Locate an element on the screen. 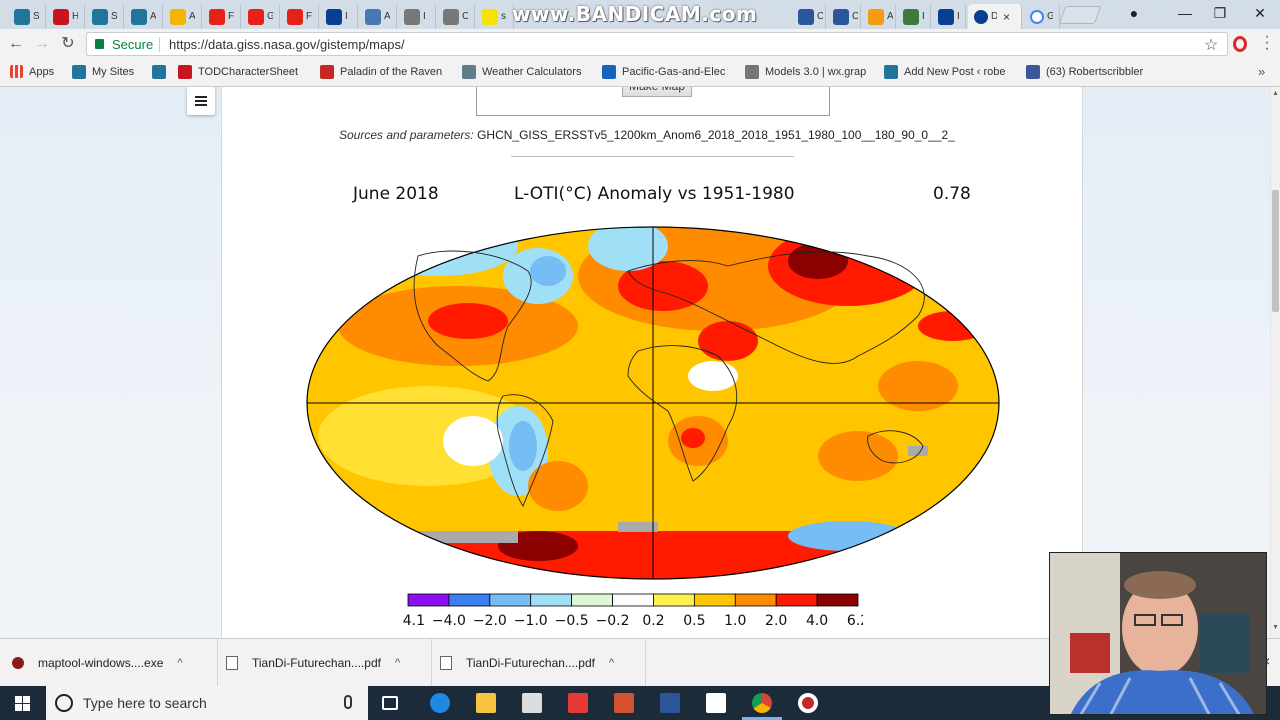  bookmark-label: TODCharacterSheet is located at coordinates (250, 72).